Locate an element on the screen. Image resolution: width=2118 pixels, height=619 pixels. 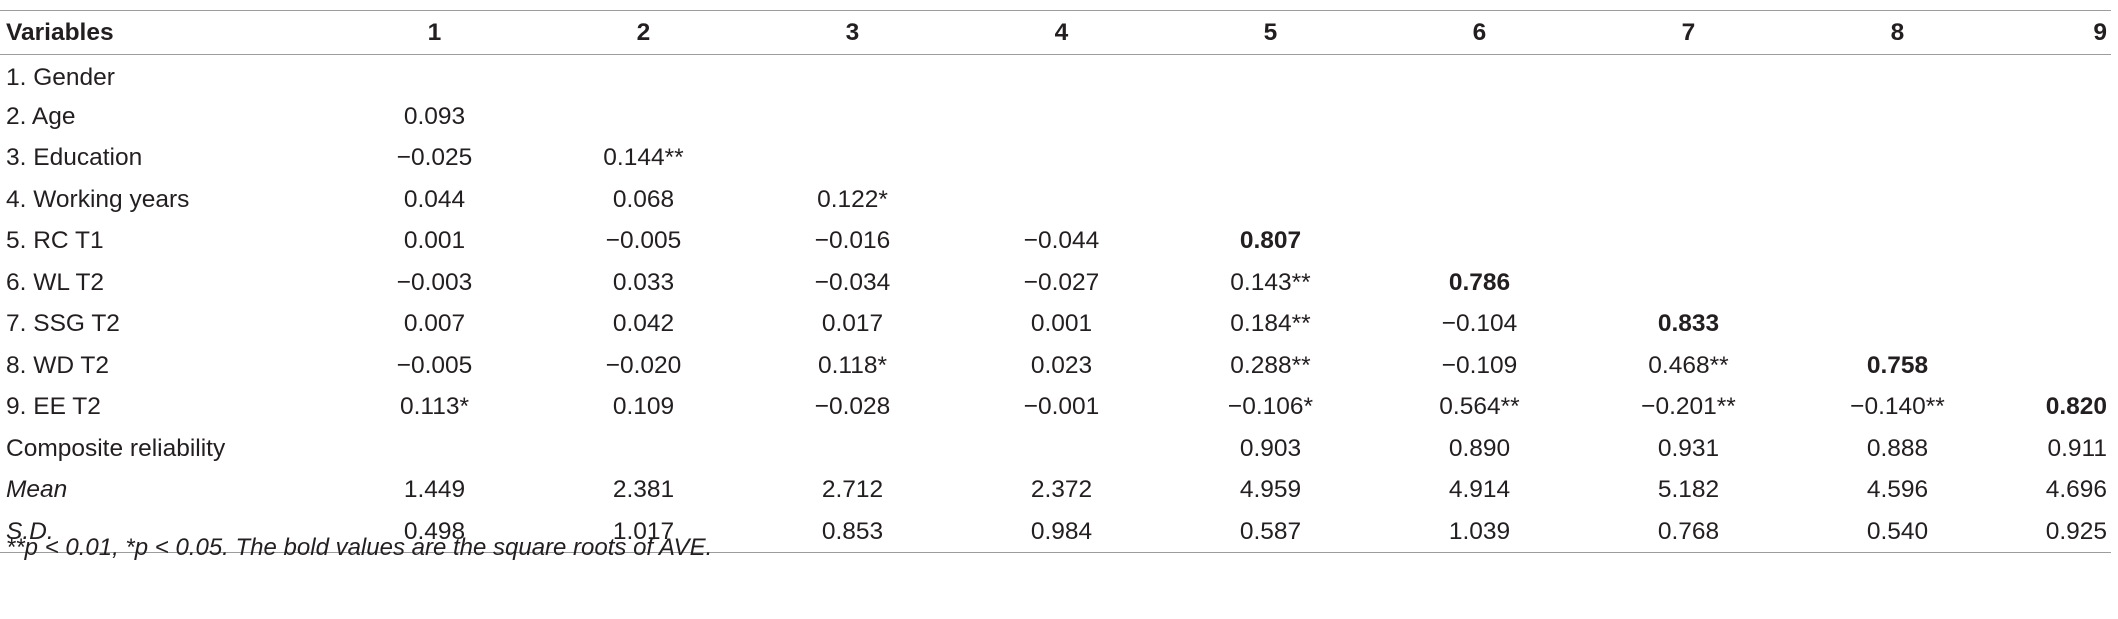
table-cell-ave: 0.833 is located at coordinates (1688, 325).